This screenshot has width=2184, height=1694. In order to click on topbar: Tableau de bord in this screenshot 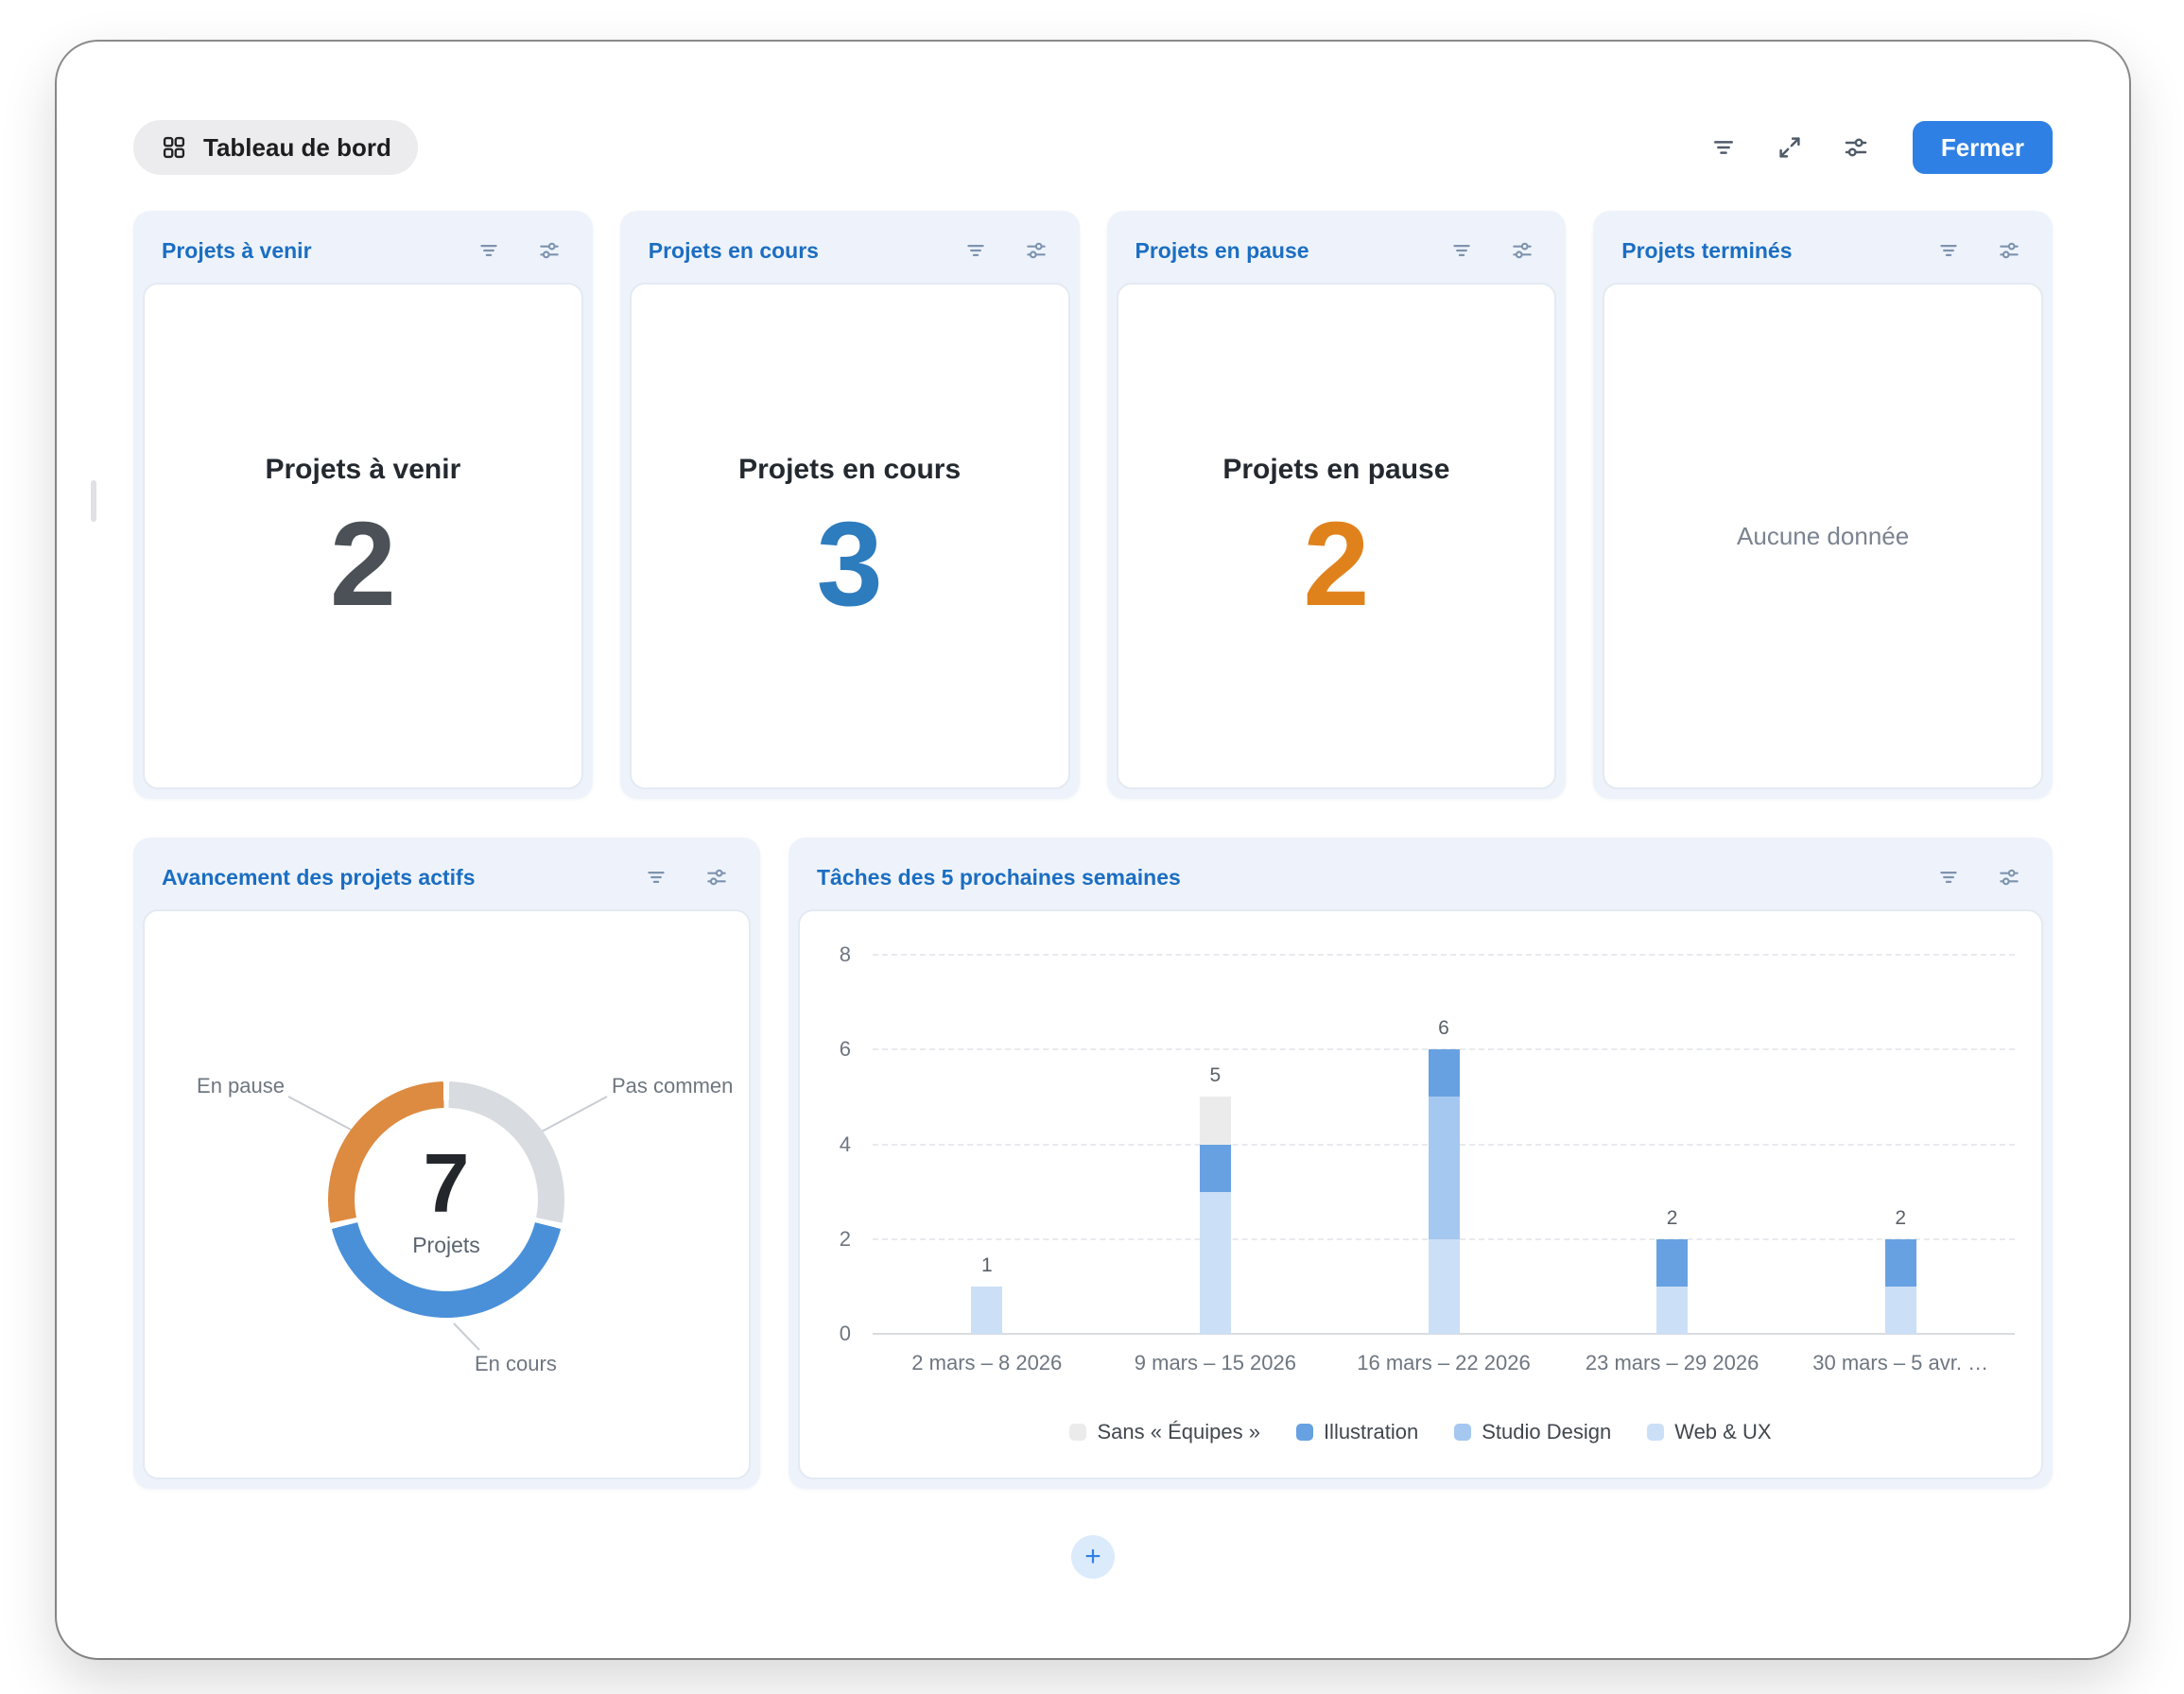, I will do `click(1093, 147)`.